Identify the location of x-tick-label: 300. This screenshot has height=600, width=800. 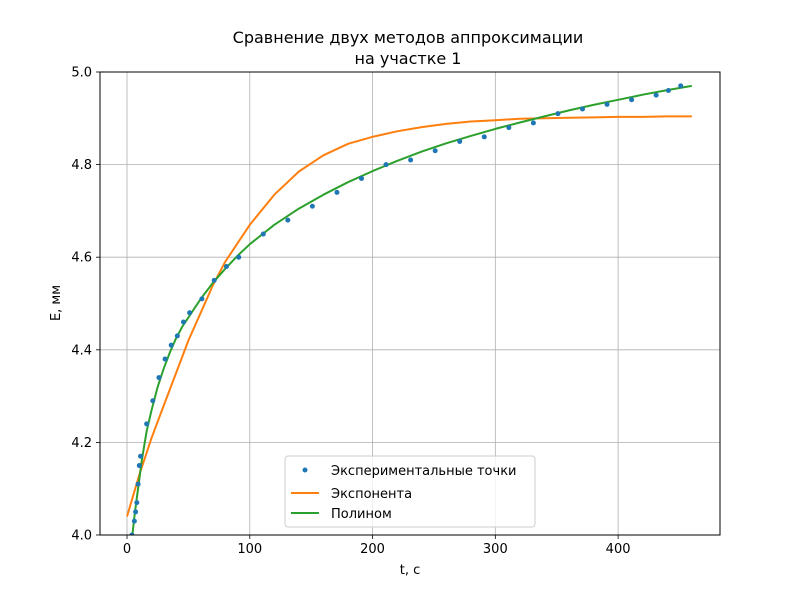
(495, 549).